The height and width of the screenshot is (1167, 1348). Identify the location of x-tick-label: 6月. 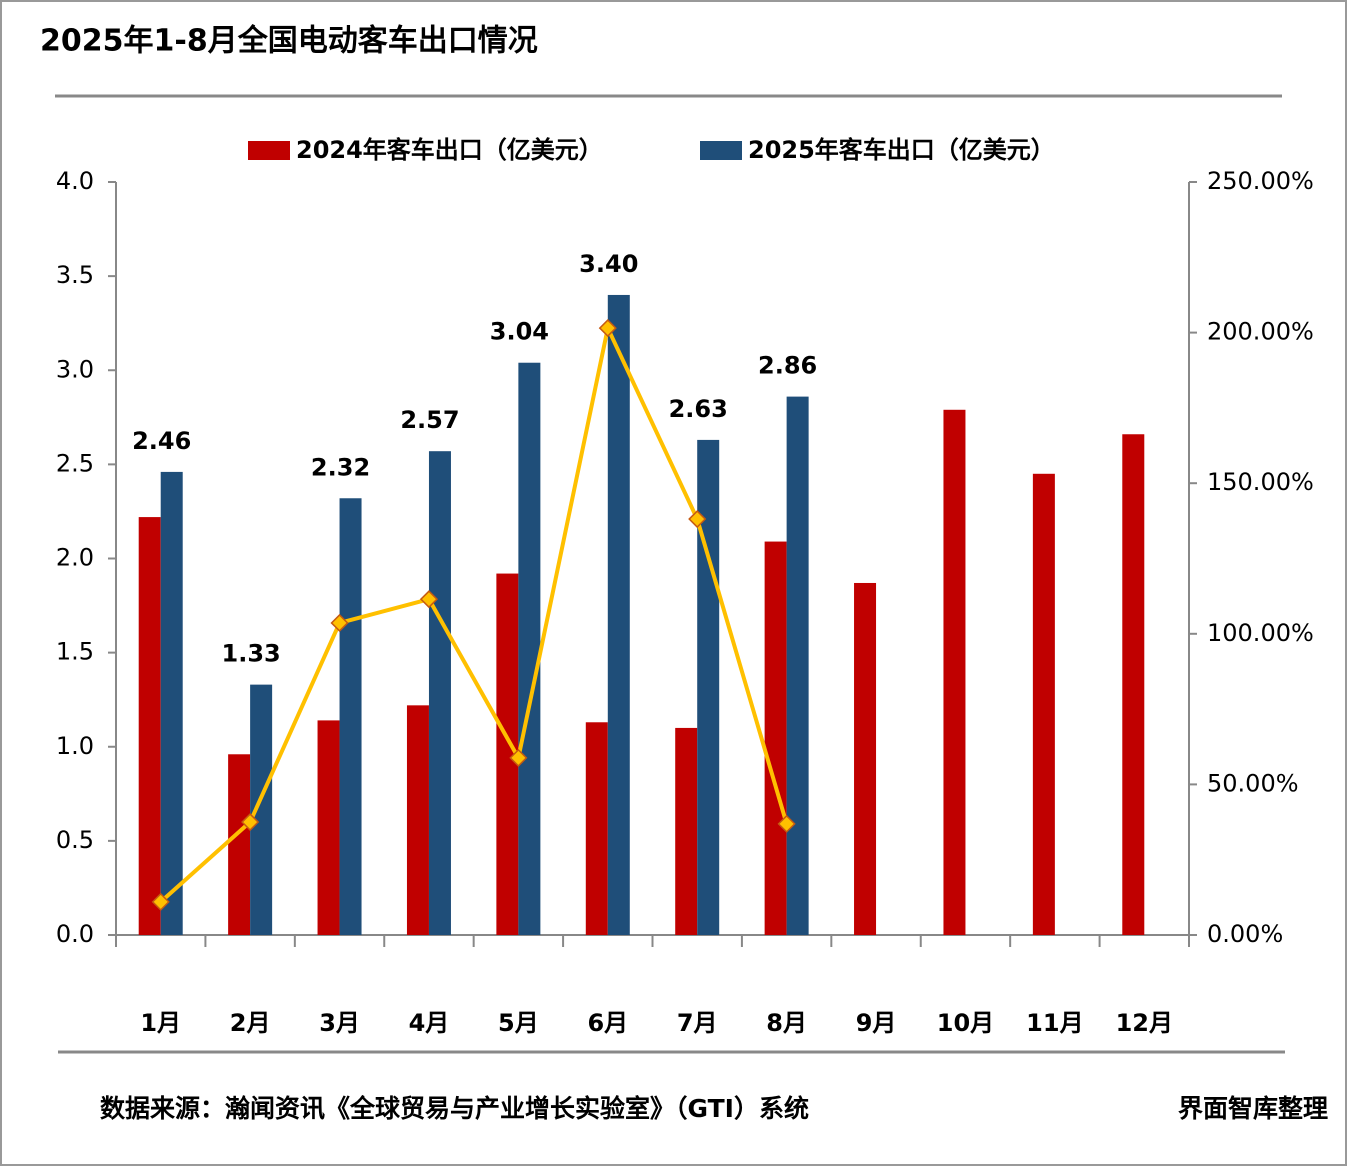
(607, 1023).